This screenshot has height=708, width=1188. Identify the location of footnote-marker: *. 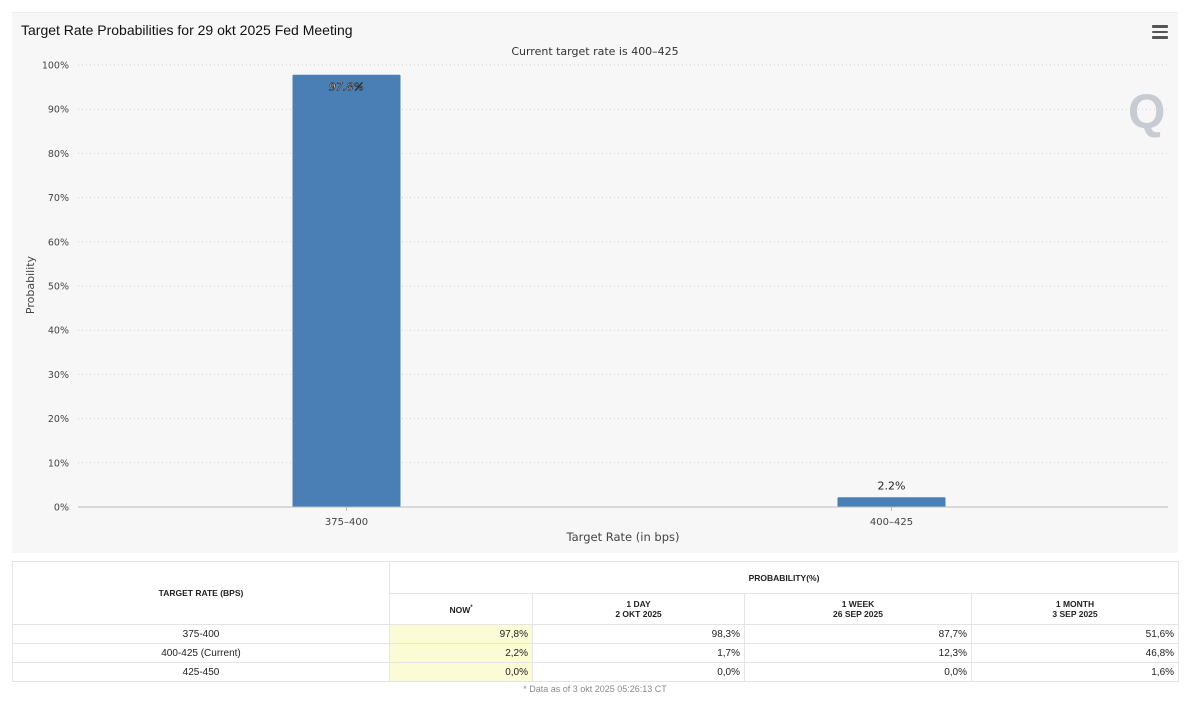
(471, 608).